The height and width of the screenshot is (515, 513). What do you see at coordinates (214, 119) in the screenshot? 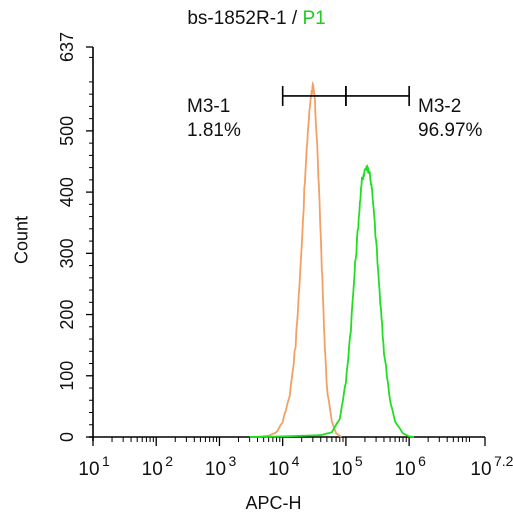
I see `gate-annotation-m3-1: M3-1 1.81%` at bounding box center [214, 119].